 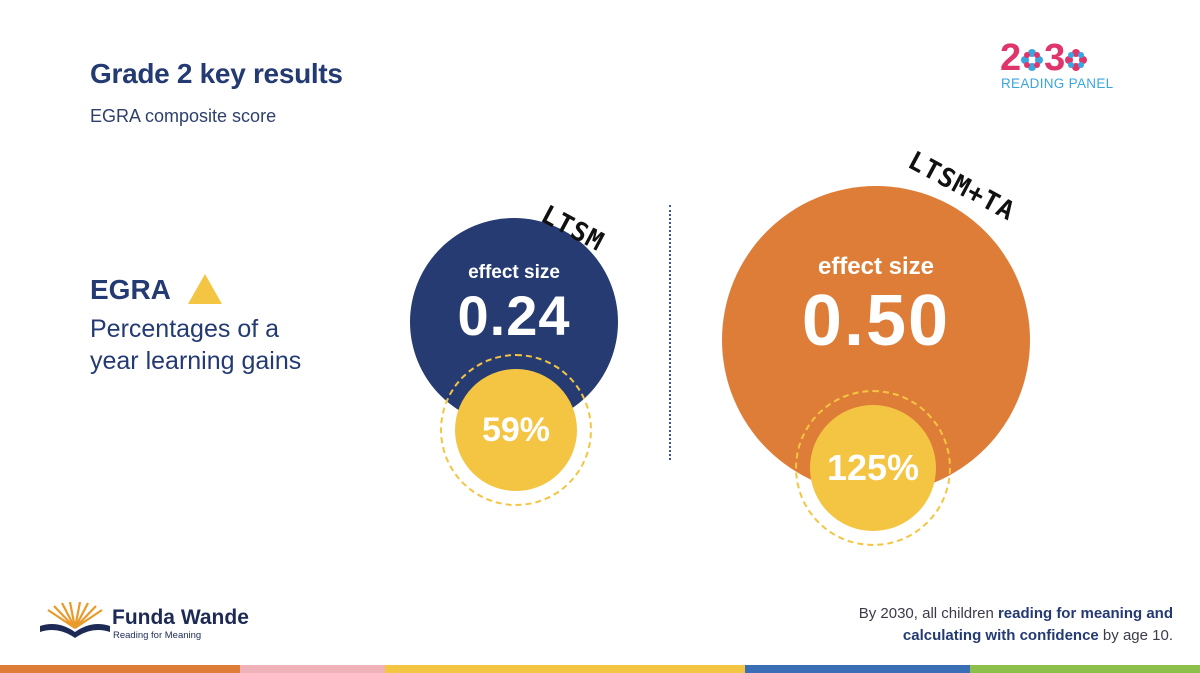 I want to click on mission-suffix: by age 10., so click(x=1135, y=635).